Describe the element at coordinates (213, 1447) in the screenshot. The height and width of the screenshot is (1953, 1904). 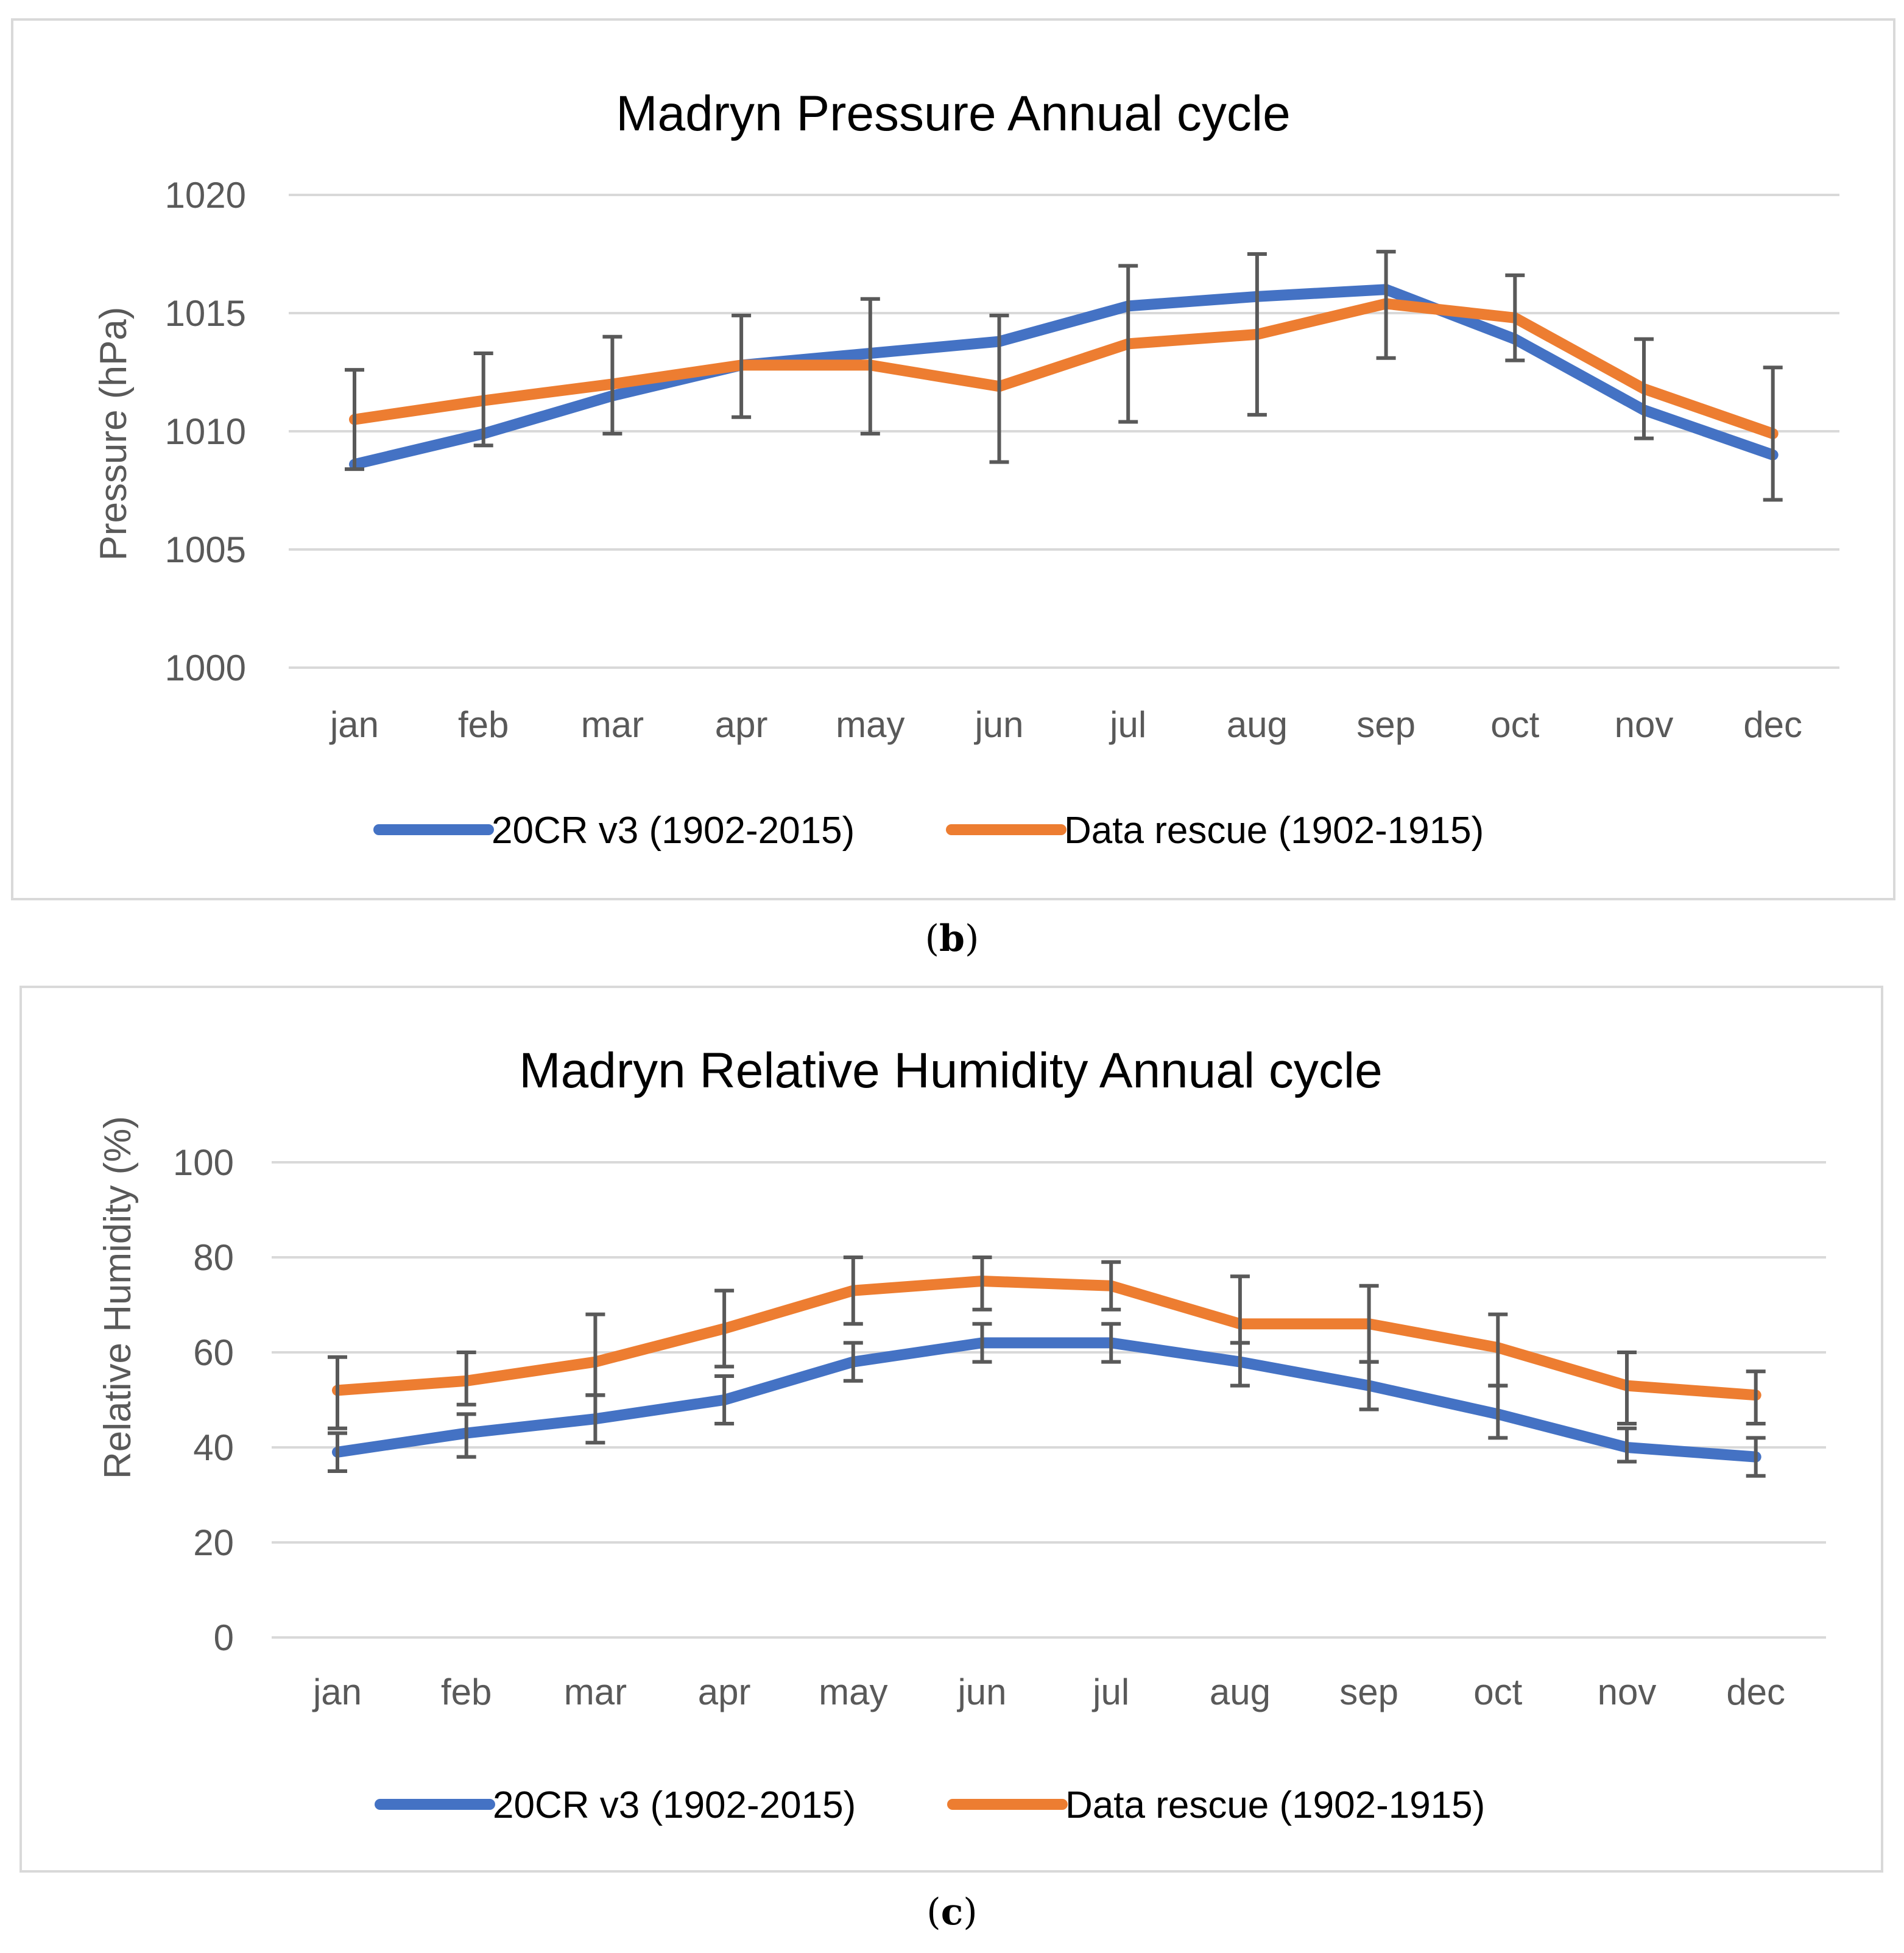
I see `y-tick-label: 40` at that location.